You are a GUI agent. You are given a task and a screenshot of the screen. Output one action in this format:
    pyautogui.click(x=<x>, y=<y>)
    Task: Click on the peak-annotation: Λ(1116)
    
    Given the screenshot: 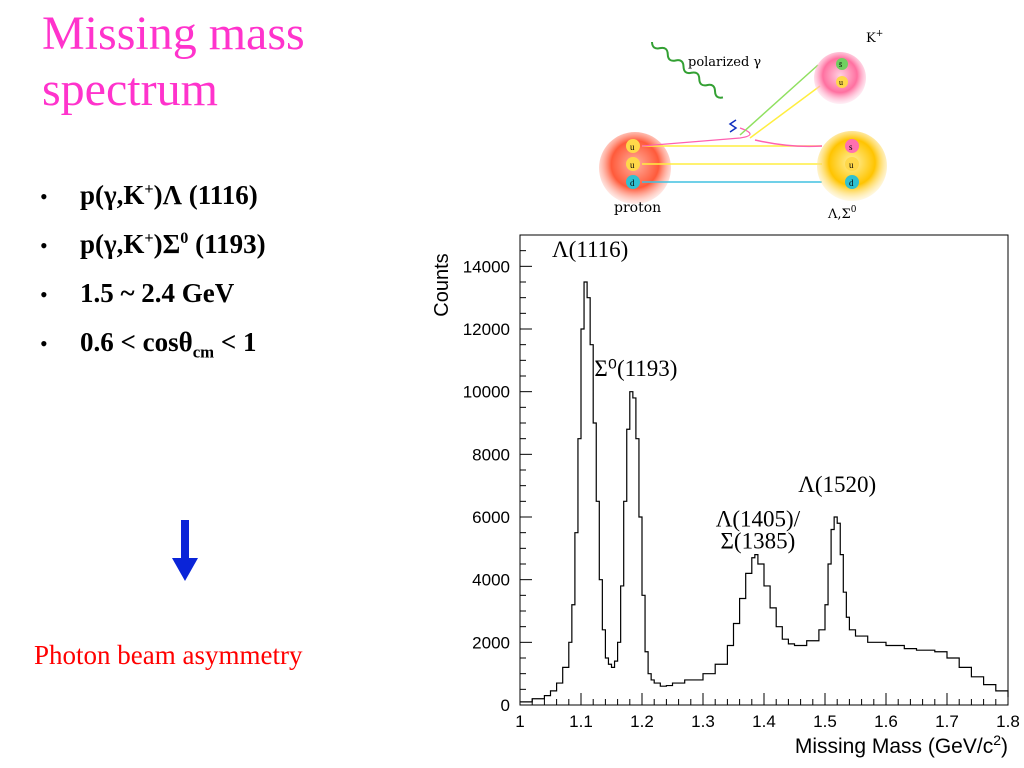 What is the action you would take?
    pyautogui.click(x=590, y=249)
    